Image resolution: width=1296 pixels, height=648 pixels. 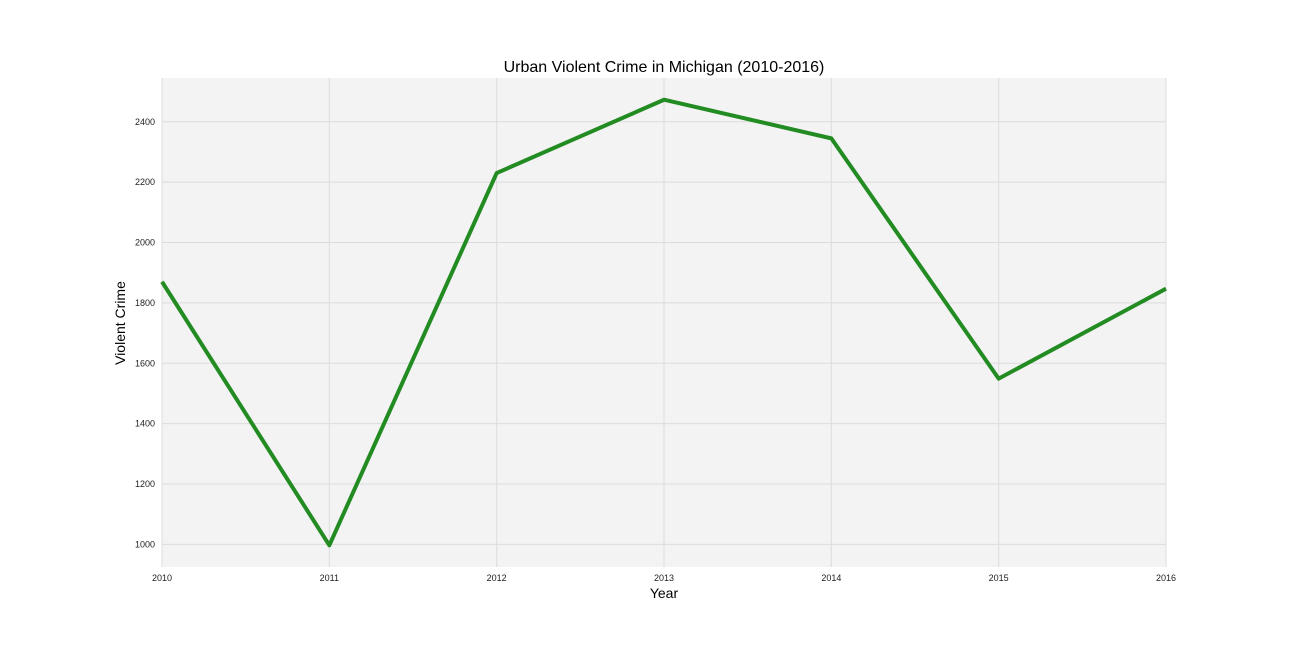 What do you see at coordinates (664, 593) in the screenshot?
I see `x-axis-label: Year` at bounding box center [664, 593].